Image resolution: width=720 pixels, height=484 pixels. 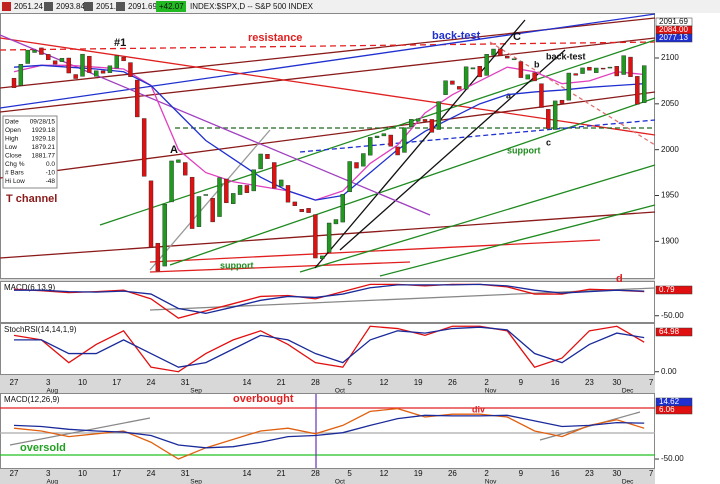 I want to click on y-tick-label: 2050, so click(x=670, y=103).